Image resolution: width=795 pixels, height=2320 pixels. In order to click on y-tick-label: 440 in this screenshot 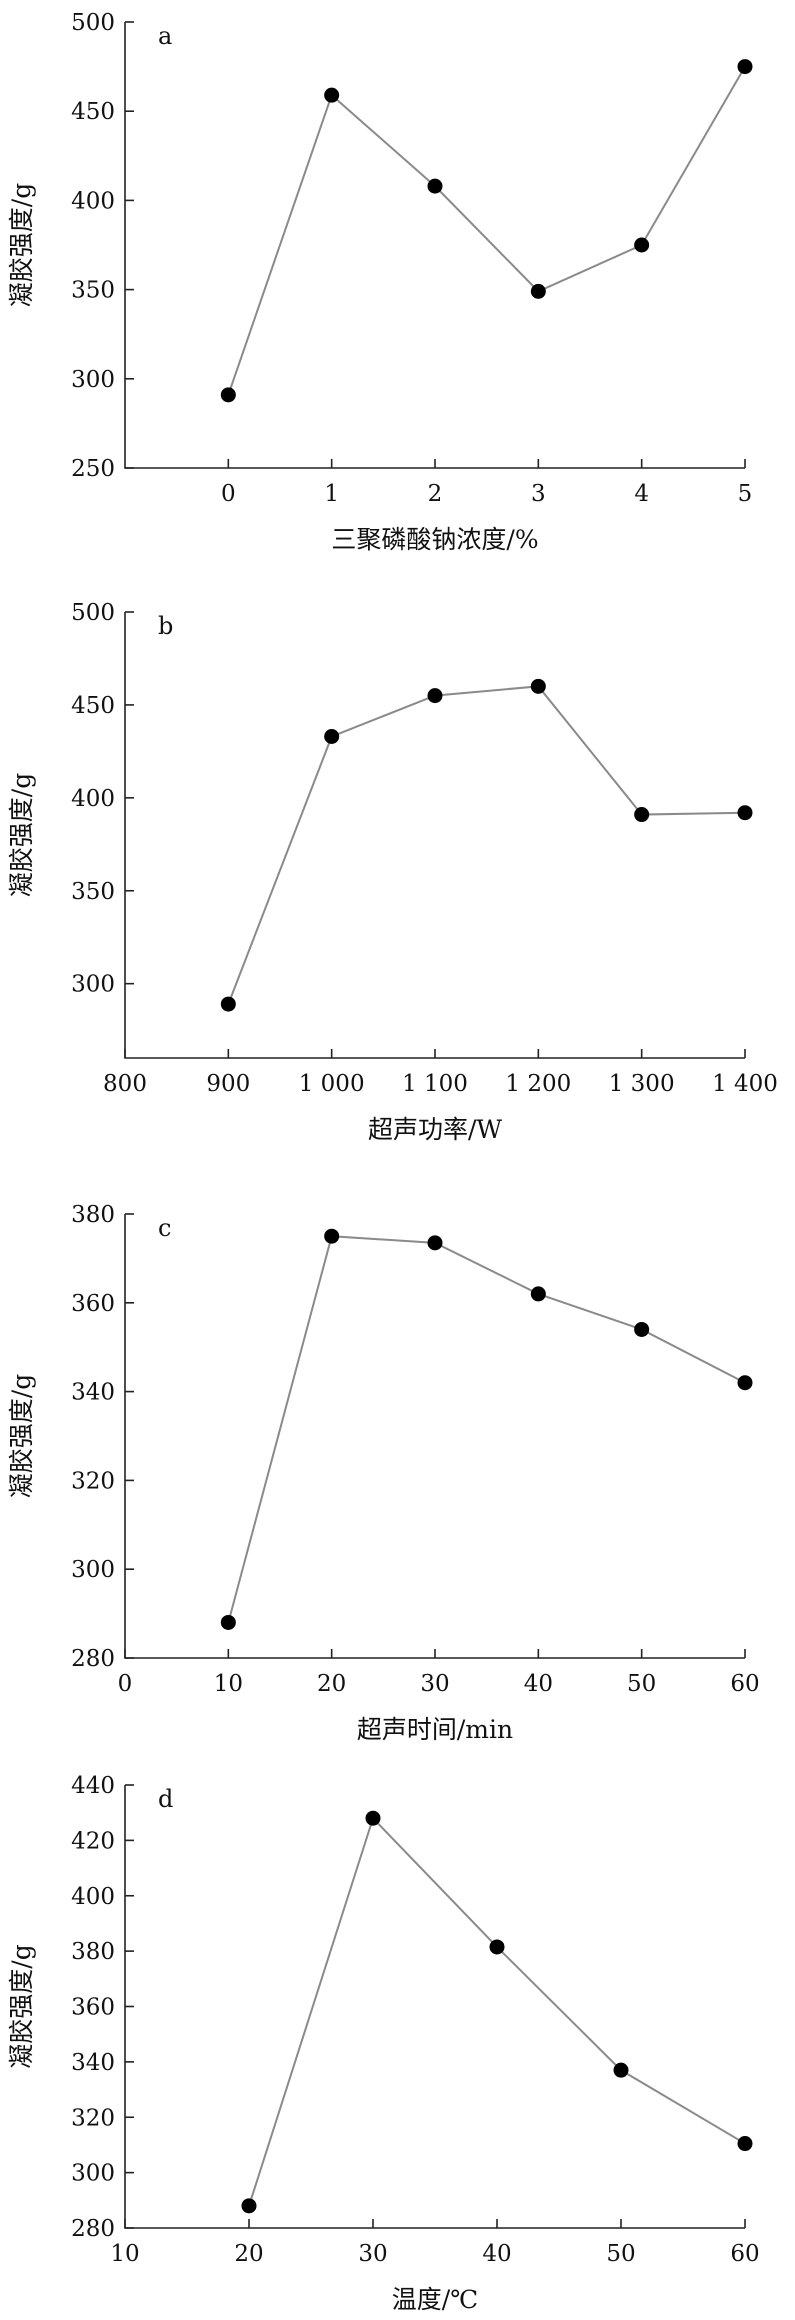, I will do `click(93, 1786)`.